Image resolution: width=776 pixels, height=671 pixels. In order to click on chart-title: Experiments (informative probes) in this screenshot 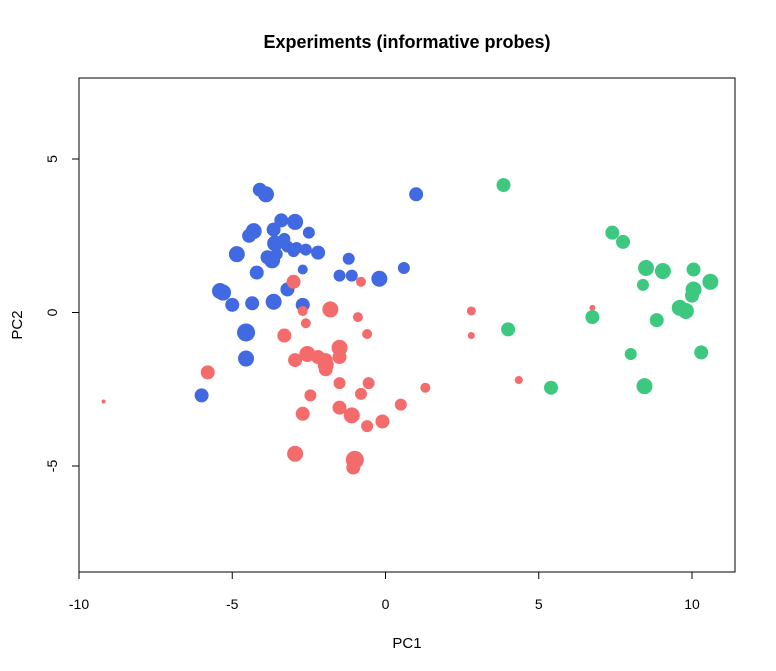, I will do `click(406, 42)`.